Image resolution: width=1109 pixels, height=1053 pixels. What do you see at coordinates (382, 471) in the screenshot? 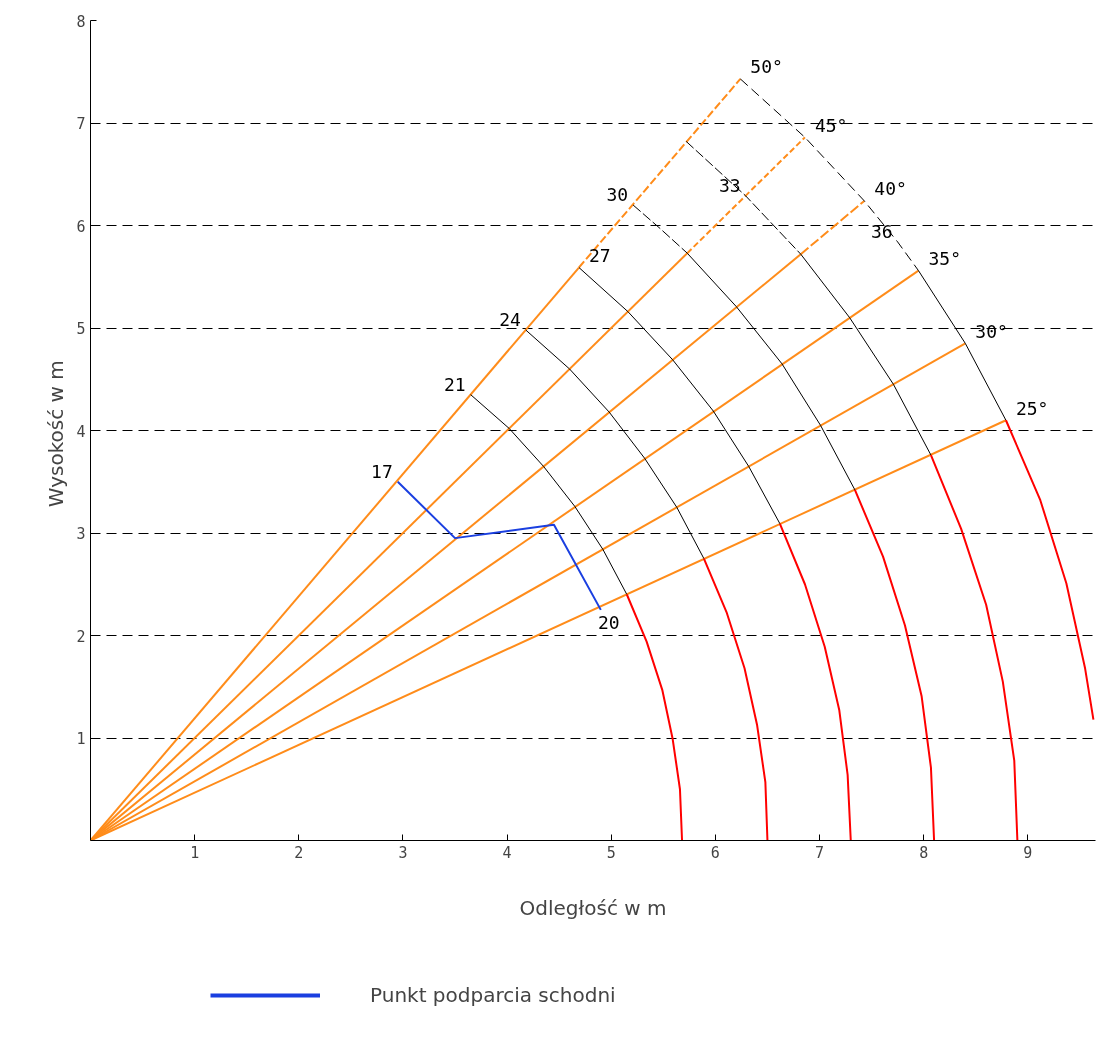
I see `annotation: 17` at bounding box center [382, 471].